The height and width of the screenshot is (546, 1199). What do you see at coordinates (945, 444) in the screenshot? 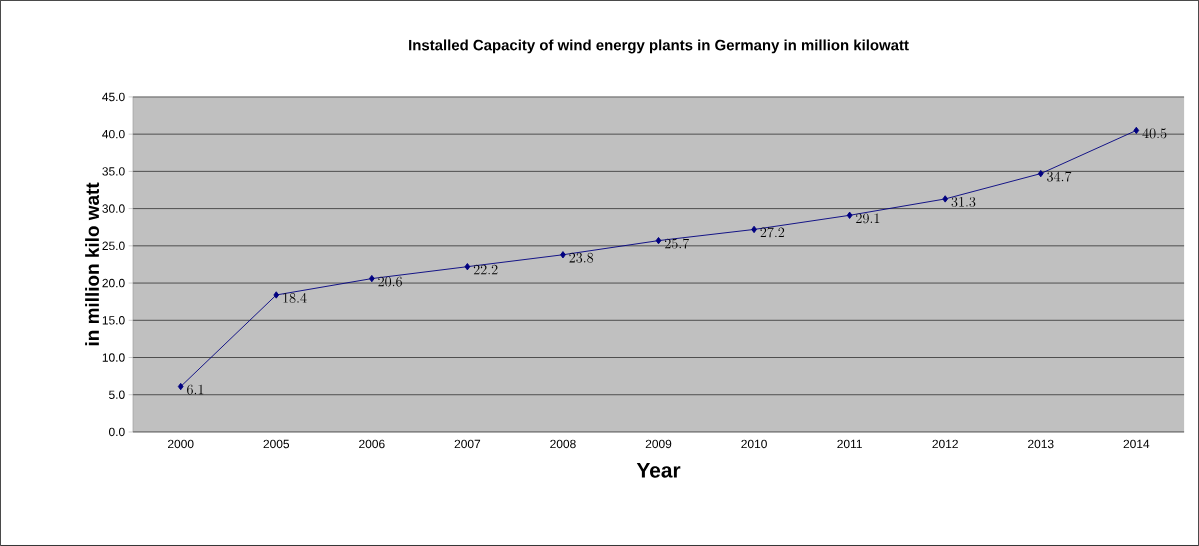
I see `x-tick-label: 2012` at bounding box center [945, 444].